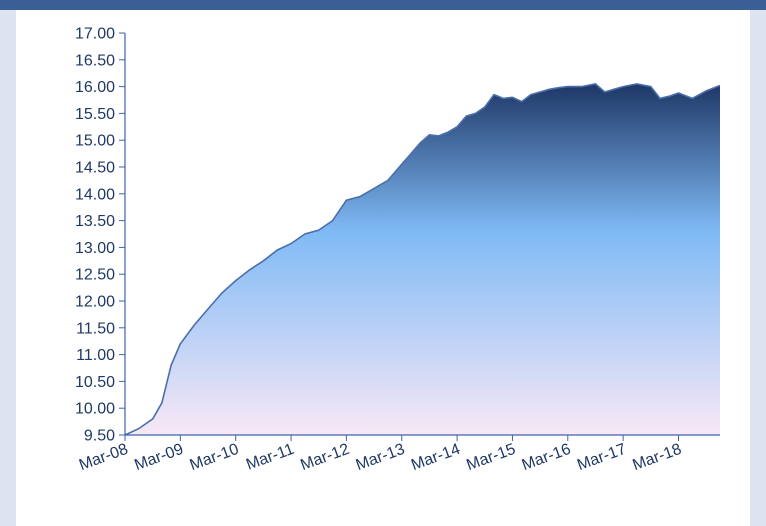 The width and height of the screenshot is (766, 526). I want to click on y-tick-label: 16.50, so click(95, 60).